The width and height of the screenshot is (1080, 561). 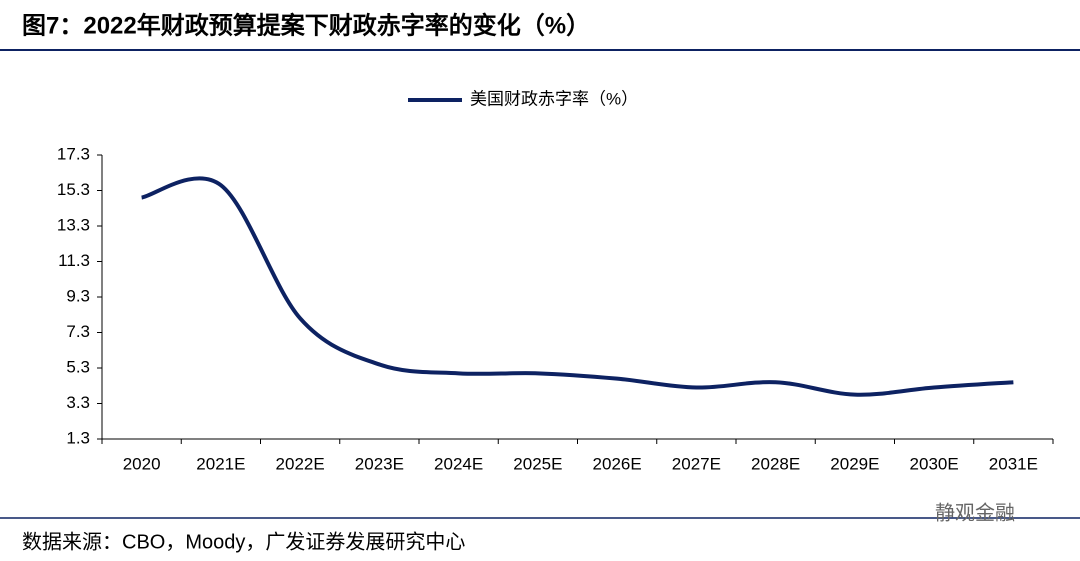 I want to click on x-tick-label: 2020, so click(x=142, y=463).